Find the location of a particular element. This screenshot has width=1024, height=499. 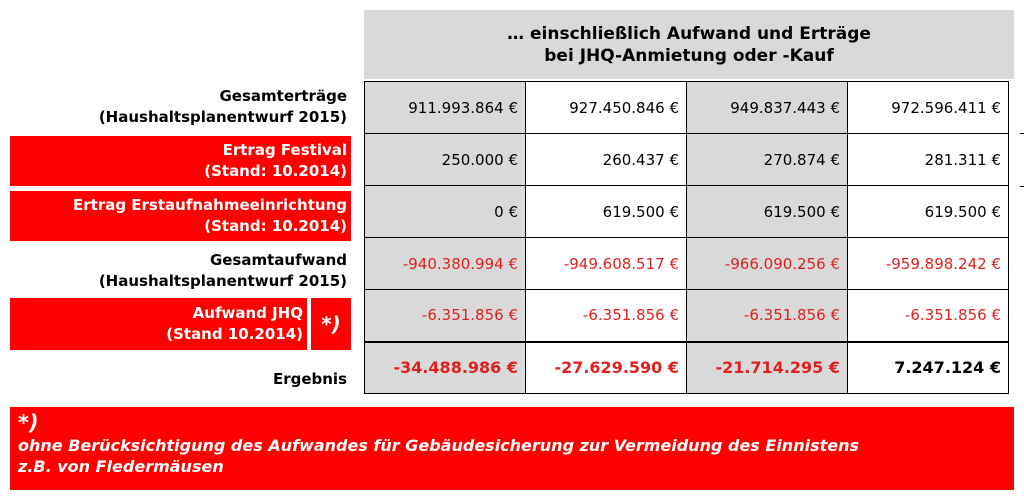

header-line-2: bei JHQ-Anmietung oder -Kauf is located at coordinates (689, 55).